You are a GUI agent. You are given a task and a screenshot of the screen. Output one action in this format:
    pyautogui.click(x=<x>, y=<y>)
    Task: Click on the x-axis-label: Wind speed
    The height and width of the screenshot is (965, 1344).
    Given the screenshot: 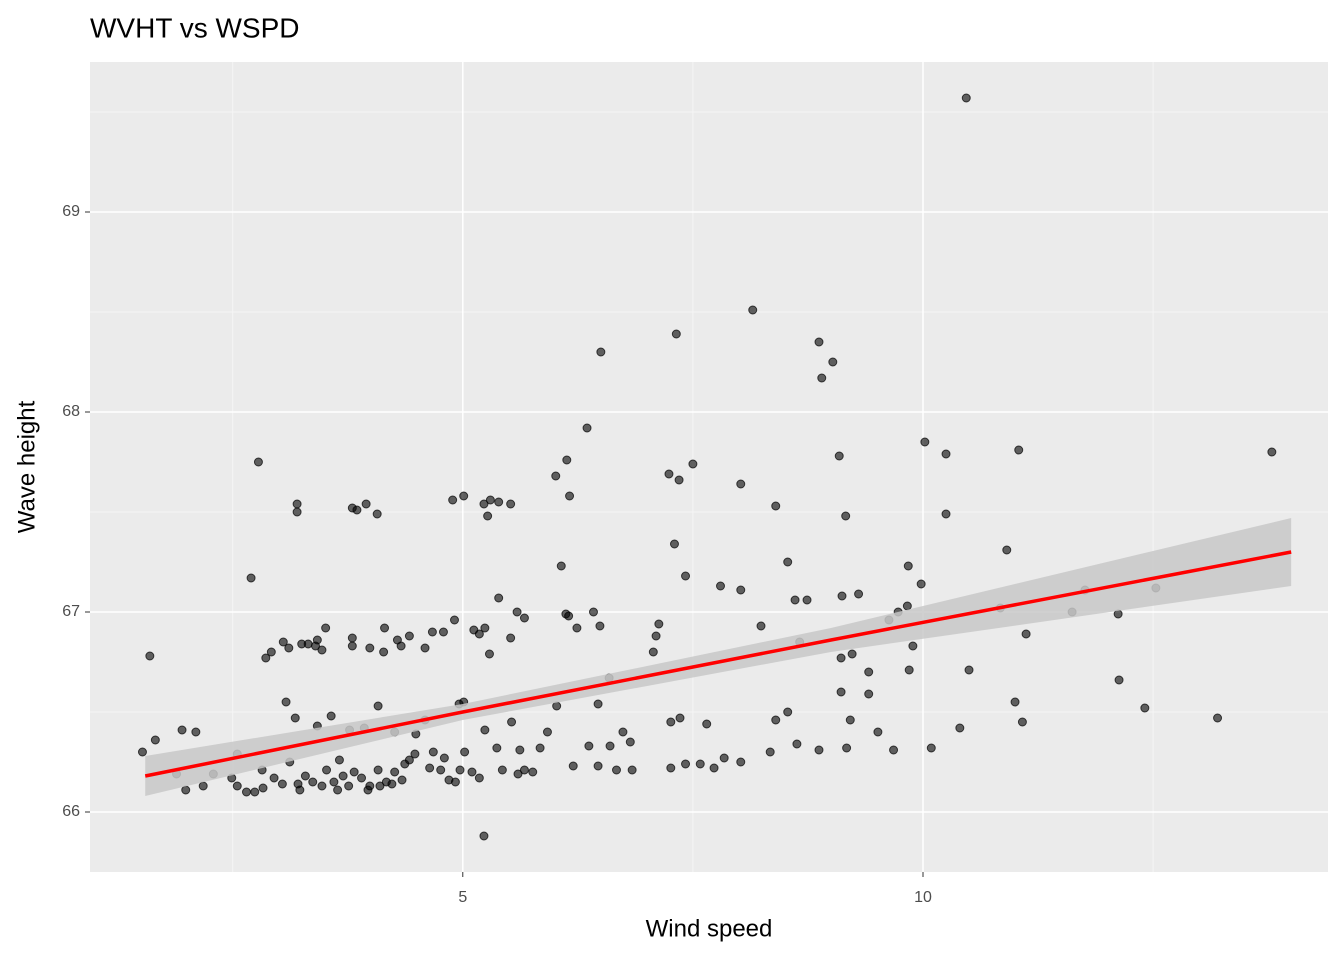 What is the action you would take?
    pyautogui.click(x=709, y=928)
    